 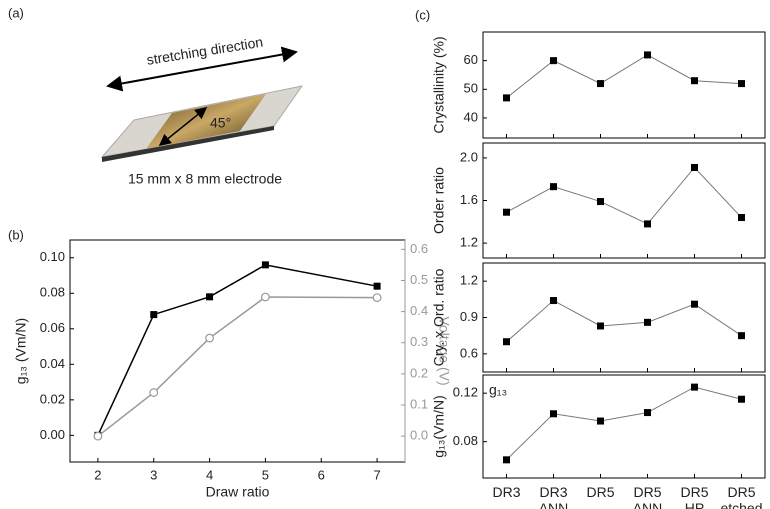 I want to click on x-tick-label: DR3 ANN, so click(x=553, y=496).